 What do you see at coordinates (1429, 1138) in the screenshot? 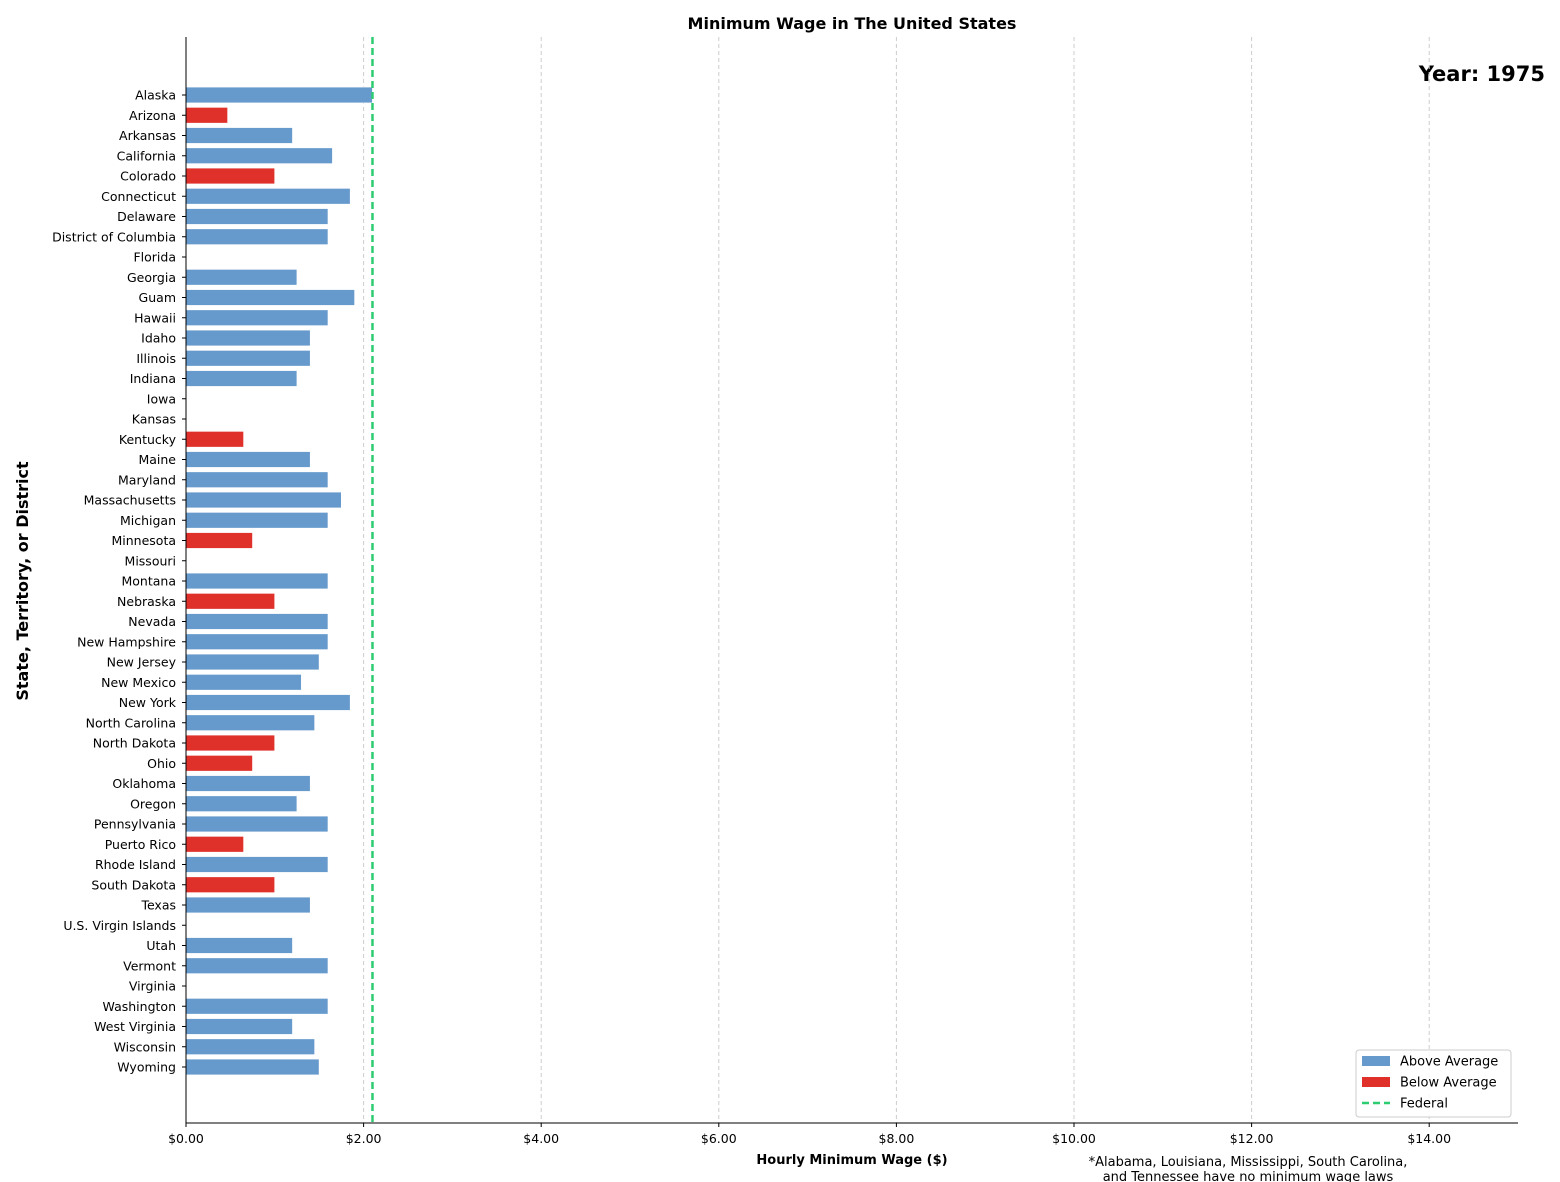
I see `x-tick-label: $14.00` at bounding box center [1429, 1138].